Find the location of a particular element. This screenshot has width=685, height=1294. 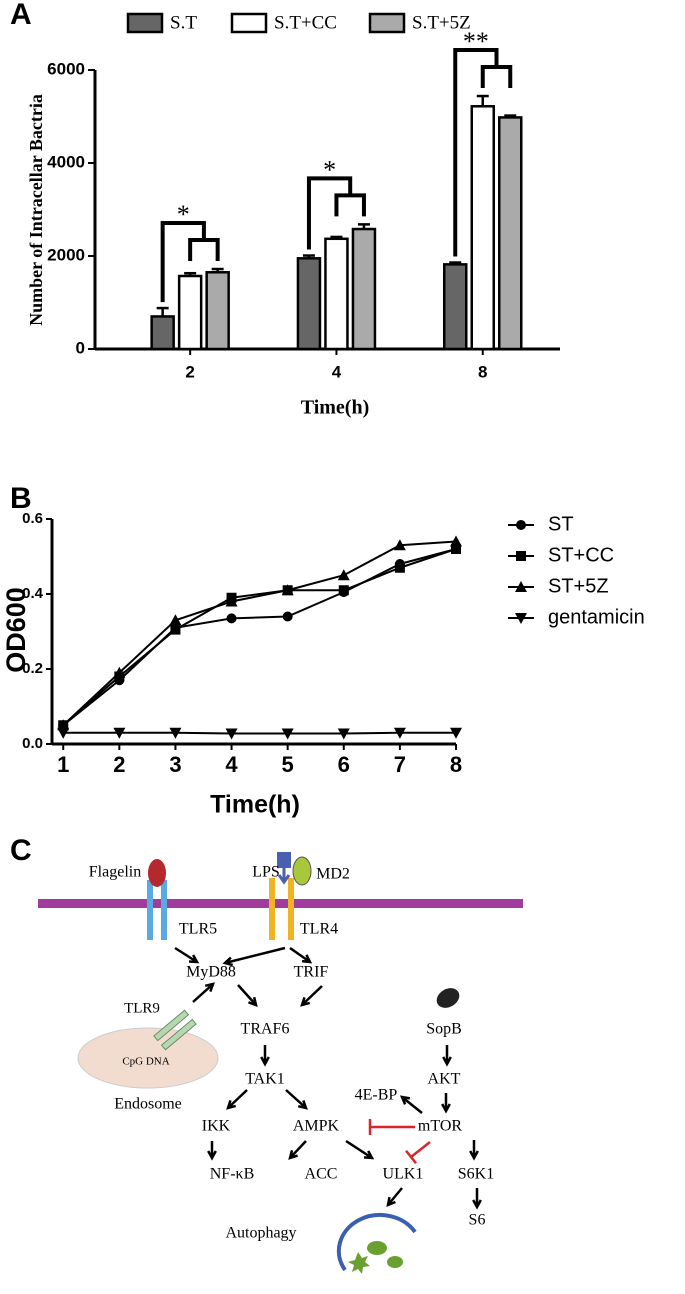

node-label: TLR4 is located at coordinates (319, 929).